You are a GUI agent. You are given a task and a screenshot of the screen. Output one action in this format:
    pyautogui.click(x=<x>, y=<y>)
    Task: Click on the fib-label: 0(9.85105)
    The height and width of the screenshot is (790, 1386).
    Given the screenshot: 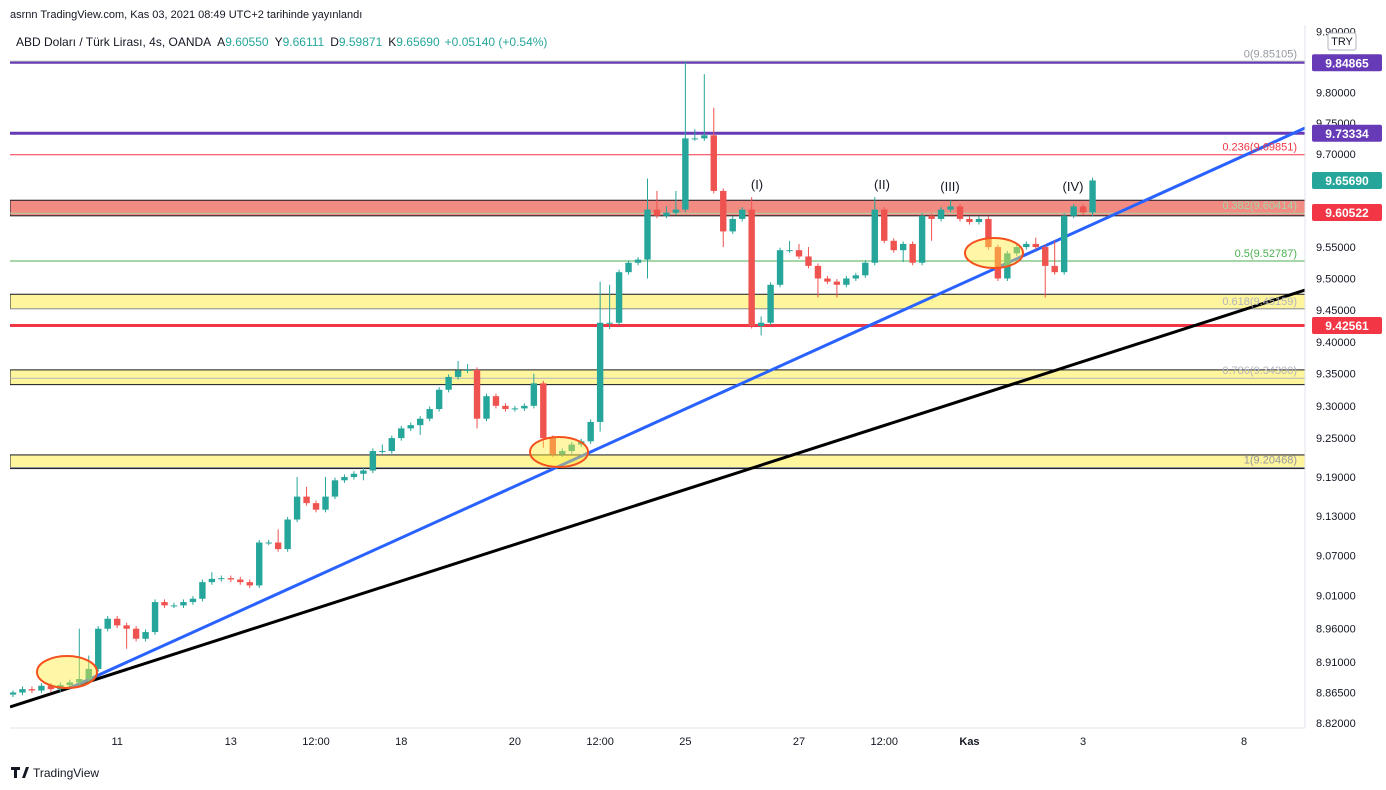 What is the action you would take?
    pyautogui.click(x=1270, y=54)
    